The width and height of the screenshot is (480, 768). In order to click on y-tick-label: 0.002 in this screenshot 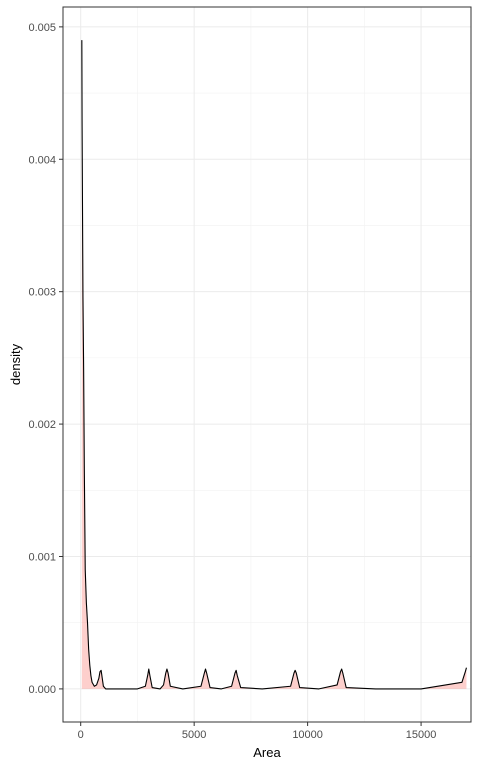, I will do `click(42, 425)`.